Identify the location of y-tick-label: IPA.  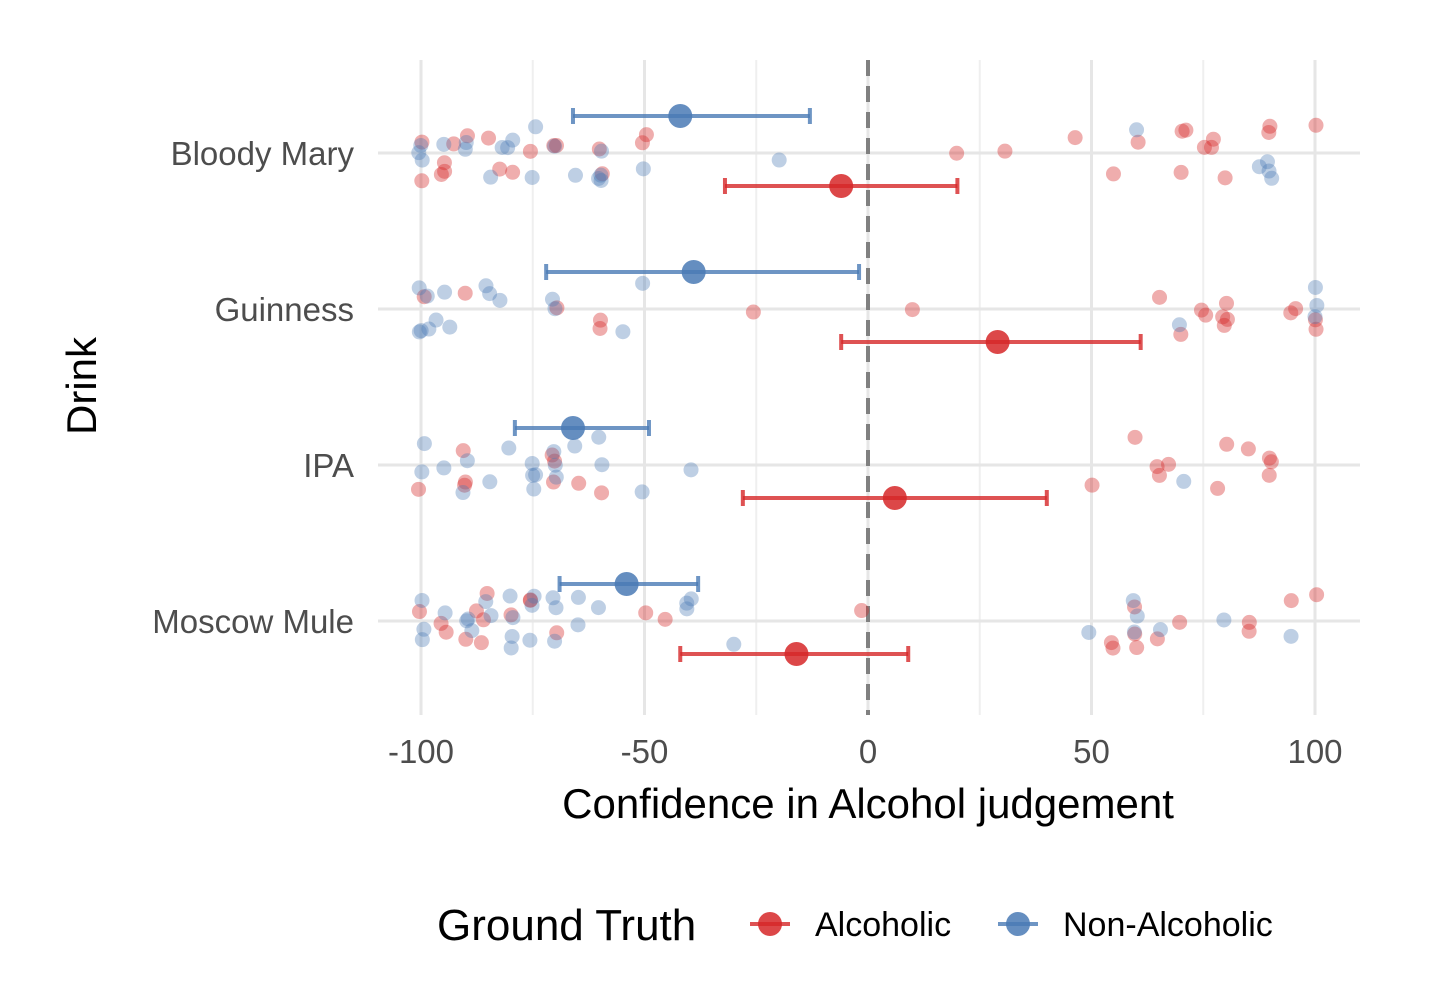
(328, 465).